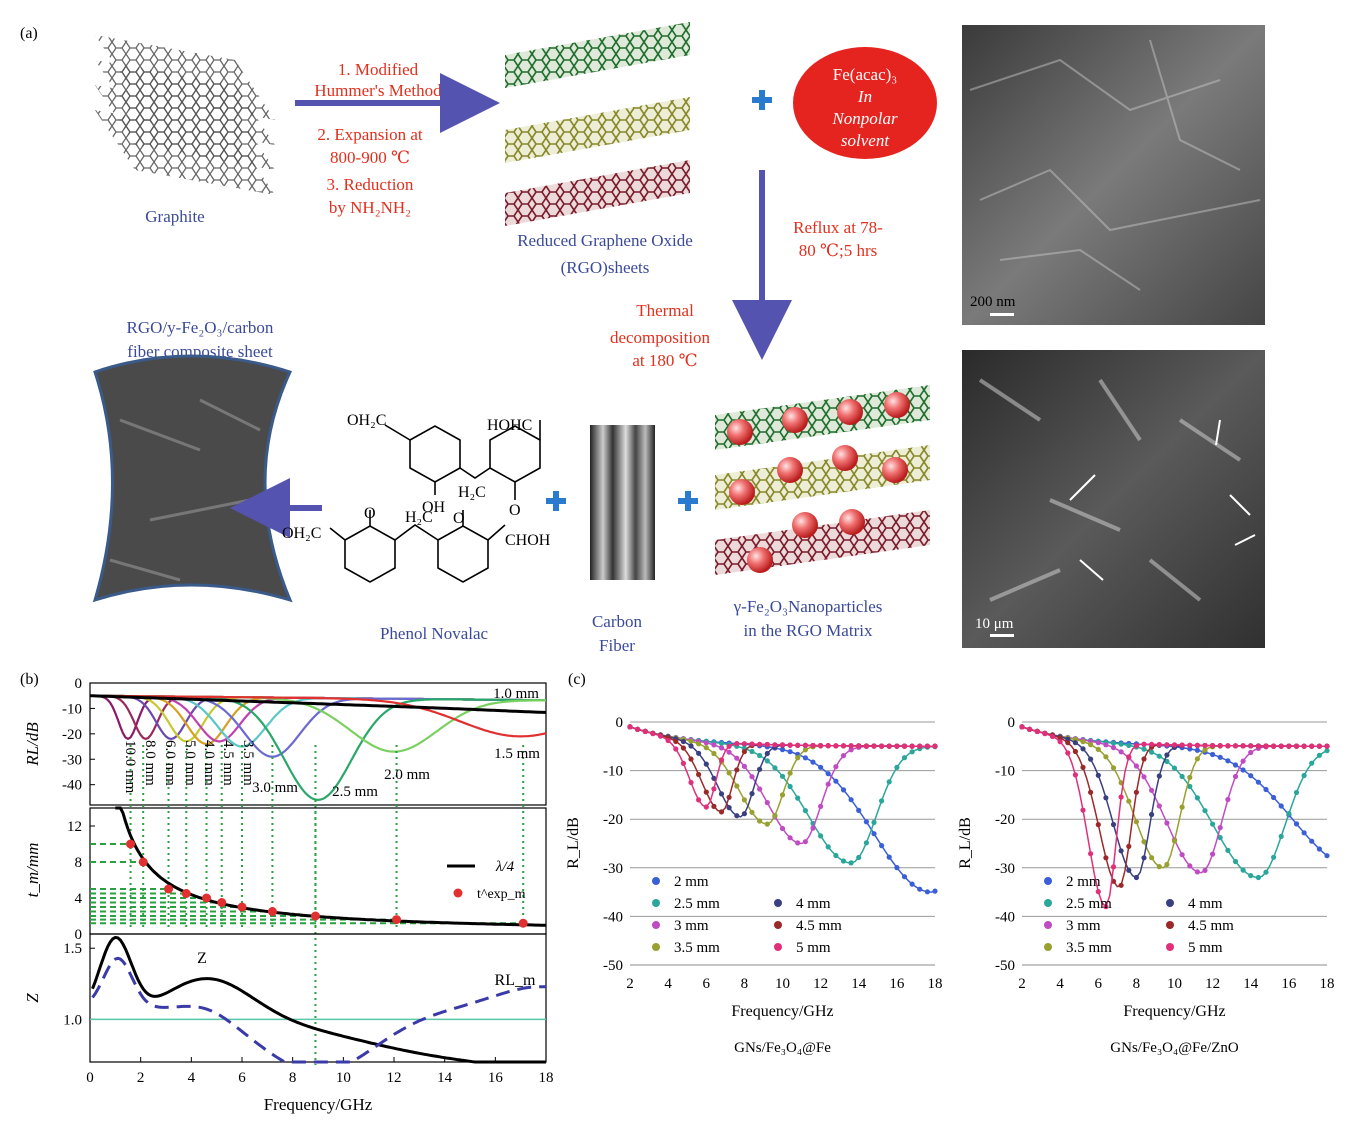 The height and width of the screenshot is (1125, 1353). Describe the element at coordinates (813, 948) in the screenshot. I see `legend-label: 5 mm` at that location.